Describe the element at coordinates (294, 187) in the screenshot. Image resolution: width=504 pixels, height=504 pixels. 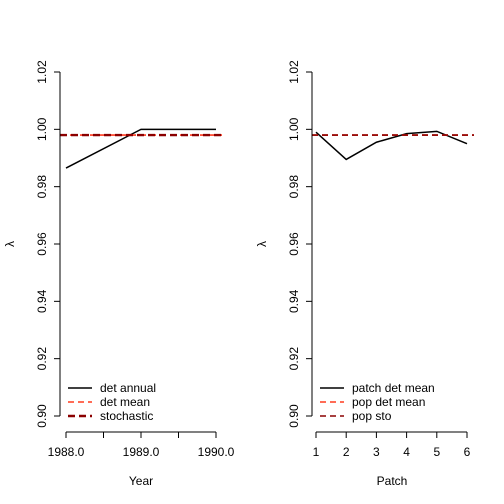
I see `right-y-tick-label: 0.98` at that location.